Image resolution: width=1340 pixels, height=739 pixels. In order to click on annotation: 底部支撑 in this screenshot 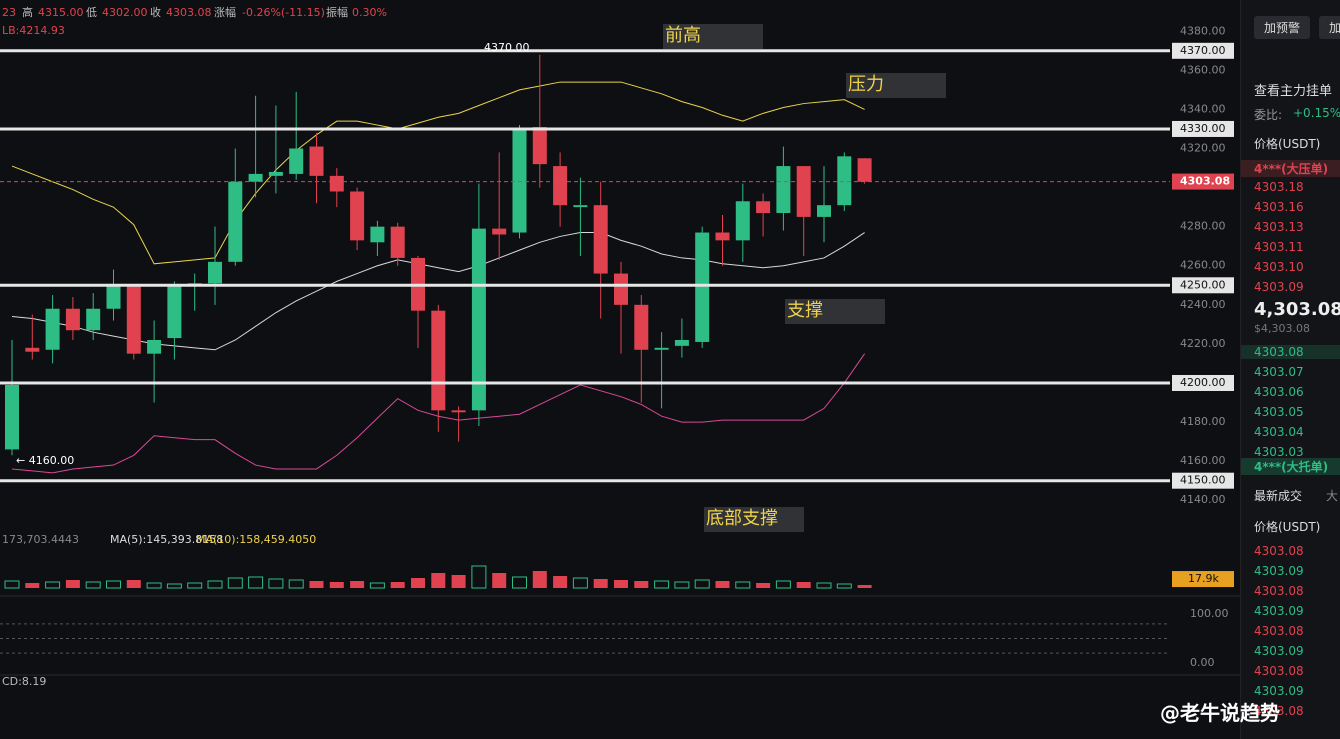, I will do `click(742, 518)`.